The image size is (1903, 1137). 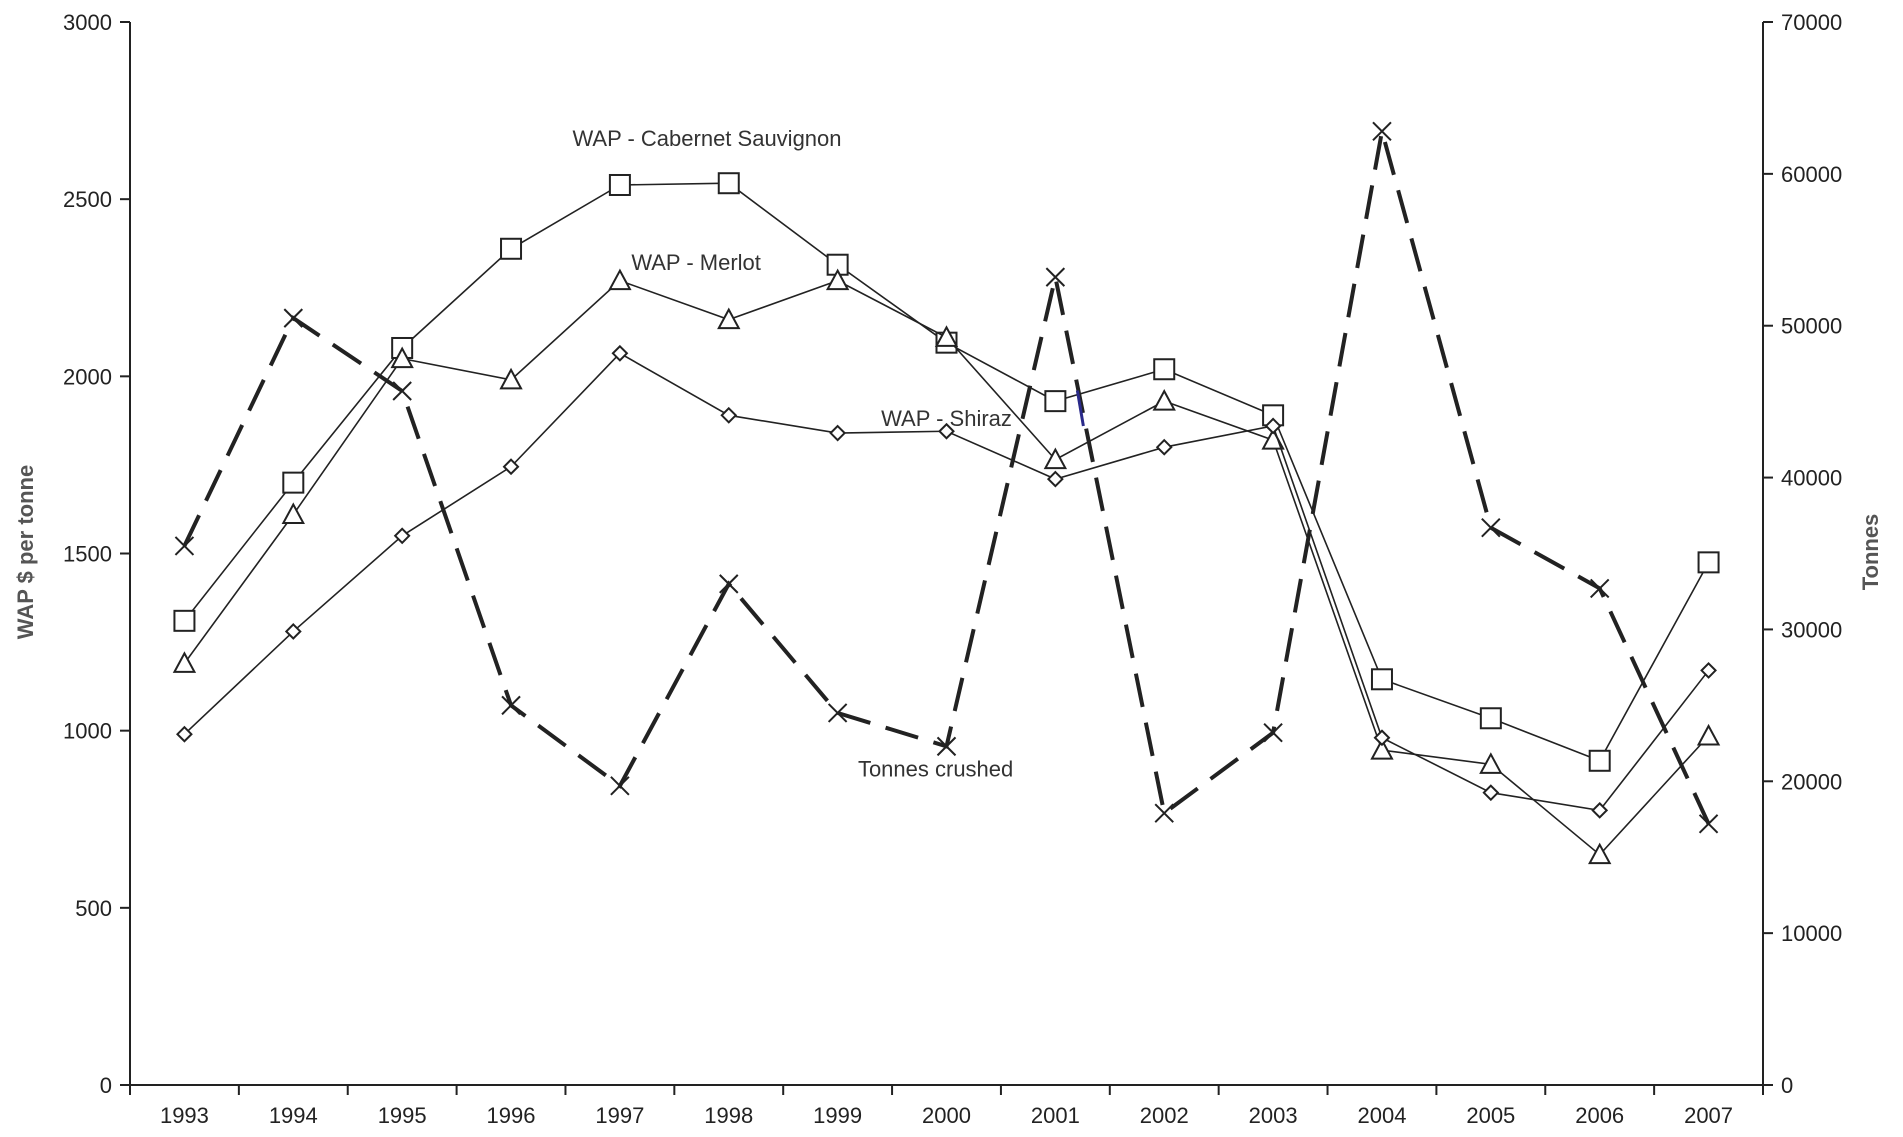 I want to click on x-tick-label: 2005, so click(x=1490, y=1115).